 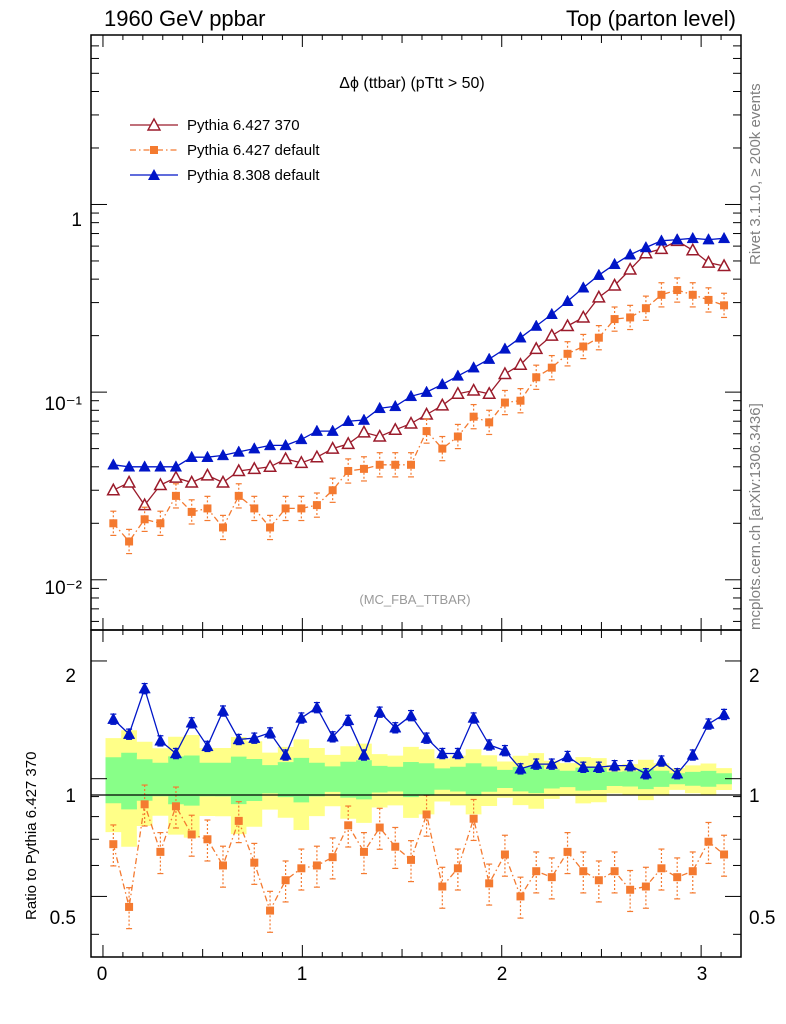 What do you see at coordinates (762, 918) in the screenshot?
I see `y-tick-label-ratio-0p5-right: 0.5` at bounding box center [762, 918].